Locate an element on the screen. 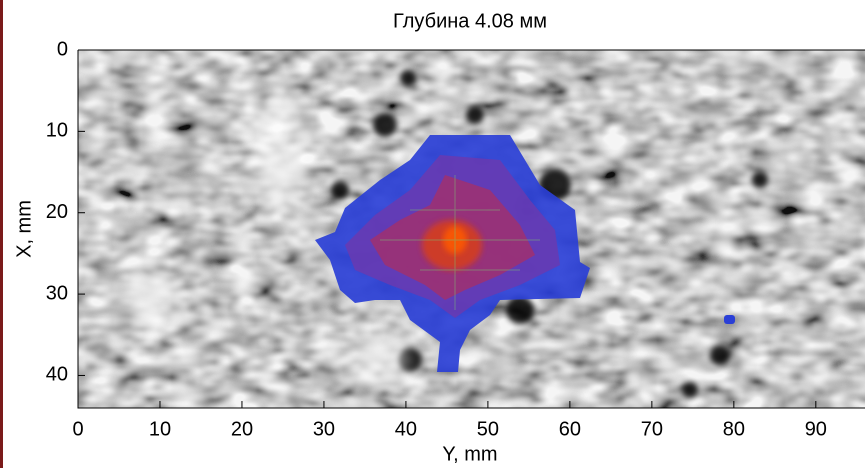 Image resolution: width=865 pixels, height=473 pixels. x-tick-label: 10 is located at coordinates (160, 429).